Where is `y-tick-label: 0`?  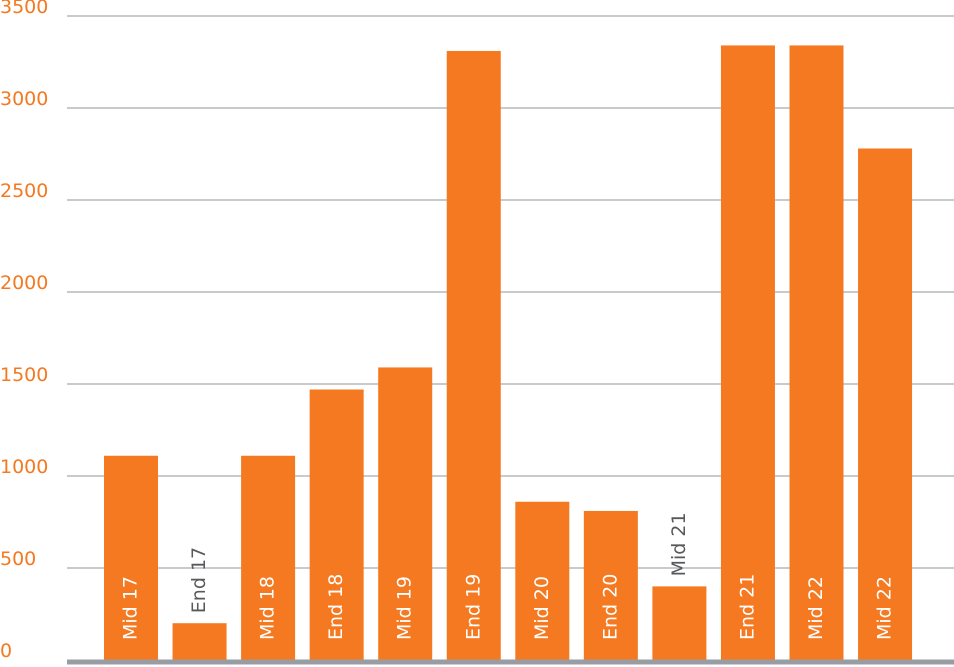
y-tick-label: 0 is located at coordinates (6, 651).